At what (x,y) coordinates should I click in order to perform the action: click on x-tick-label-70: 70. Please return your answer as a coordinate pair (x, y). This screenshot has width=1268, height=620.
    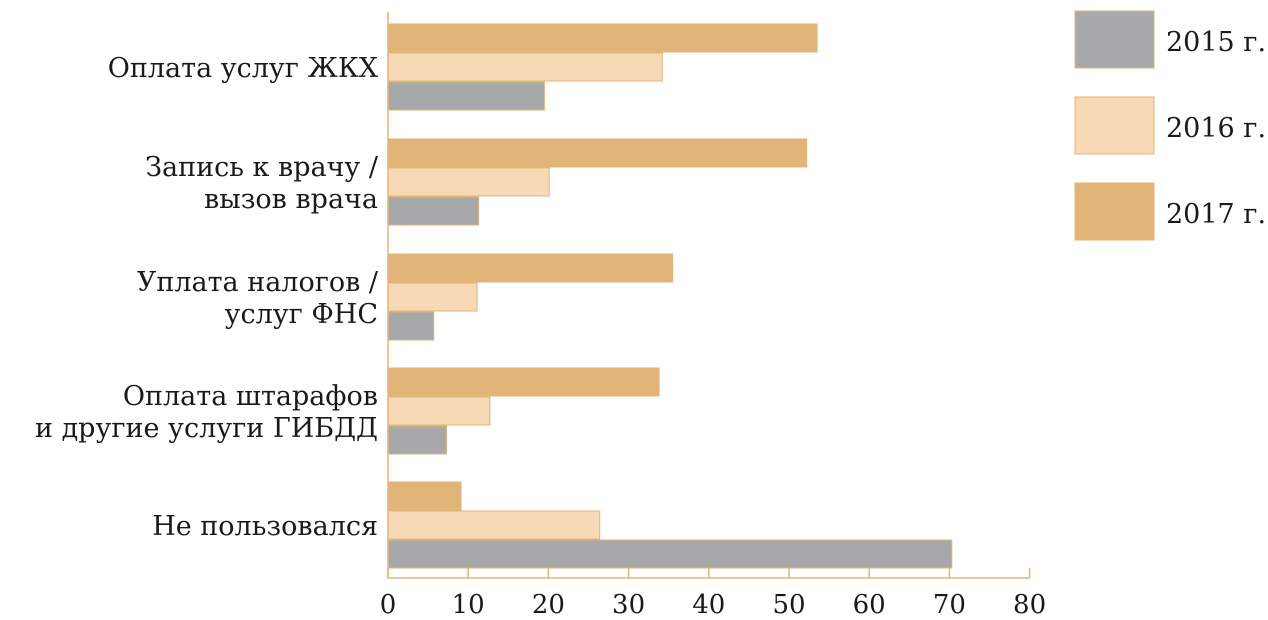
    Looking at the image, I should click on (949, 605).